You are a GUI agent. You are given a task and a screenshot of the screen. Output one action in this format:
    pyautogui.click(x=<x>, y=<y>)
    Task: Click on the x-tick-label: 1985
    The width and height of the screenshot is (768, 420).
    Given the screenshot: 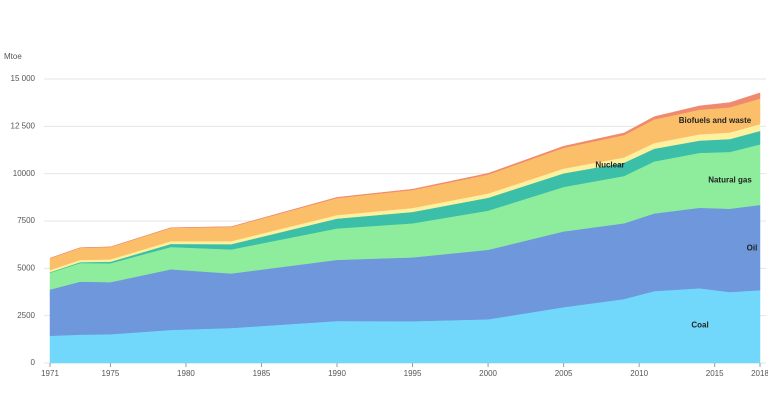 What is the action you would take?
    pyautogui.click(x=262, y=373)
    